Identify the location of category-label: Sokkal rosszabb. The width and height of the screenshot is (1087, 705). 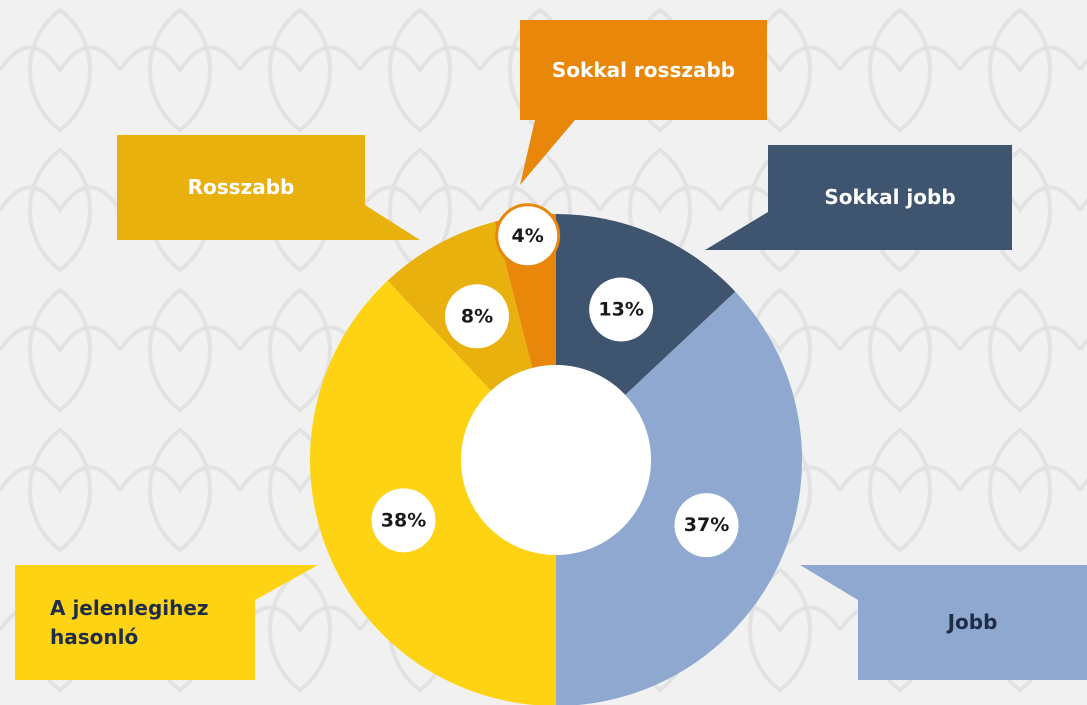
(643, 69).